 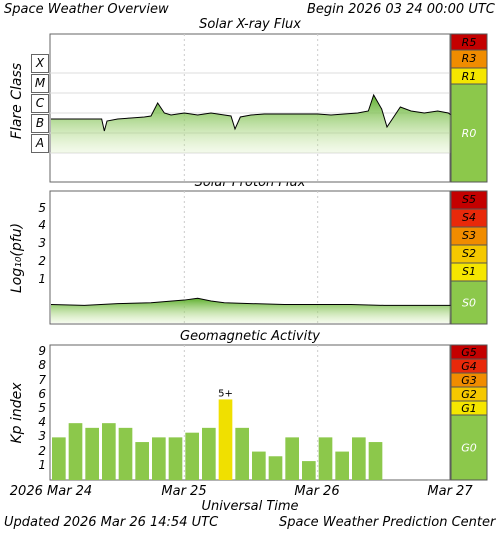 I want to click on scale-label-s3: S3, so click(x=469, y=235).